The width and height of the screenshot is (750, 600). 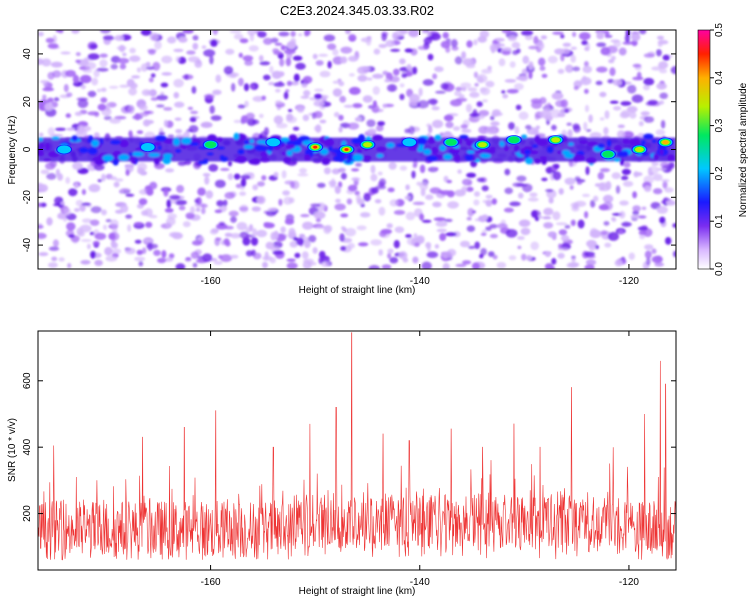 I want to click on x-tick-label: -120, so click(x=629, y=582).